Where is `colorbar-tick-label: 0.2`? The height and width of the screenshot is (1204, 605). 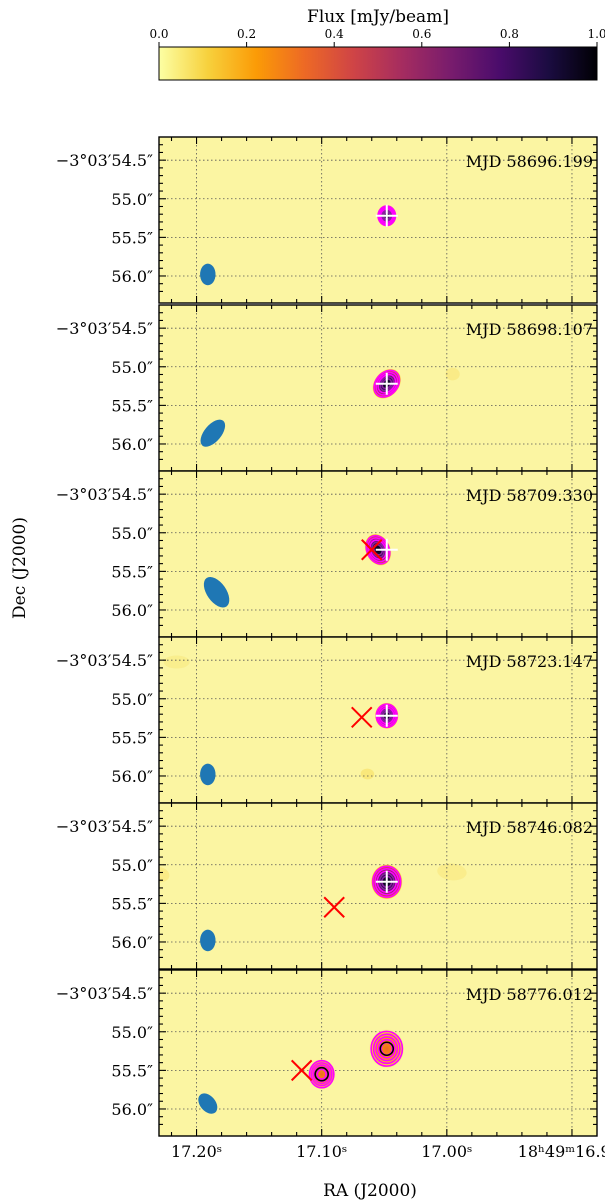 colorbar-tick-label: 0.2 is located at coordinates (246, 34).